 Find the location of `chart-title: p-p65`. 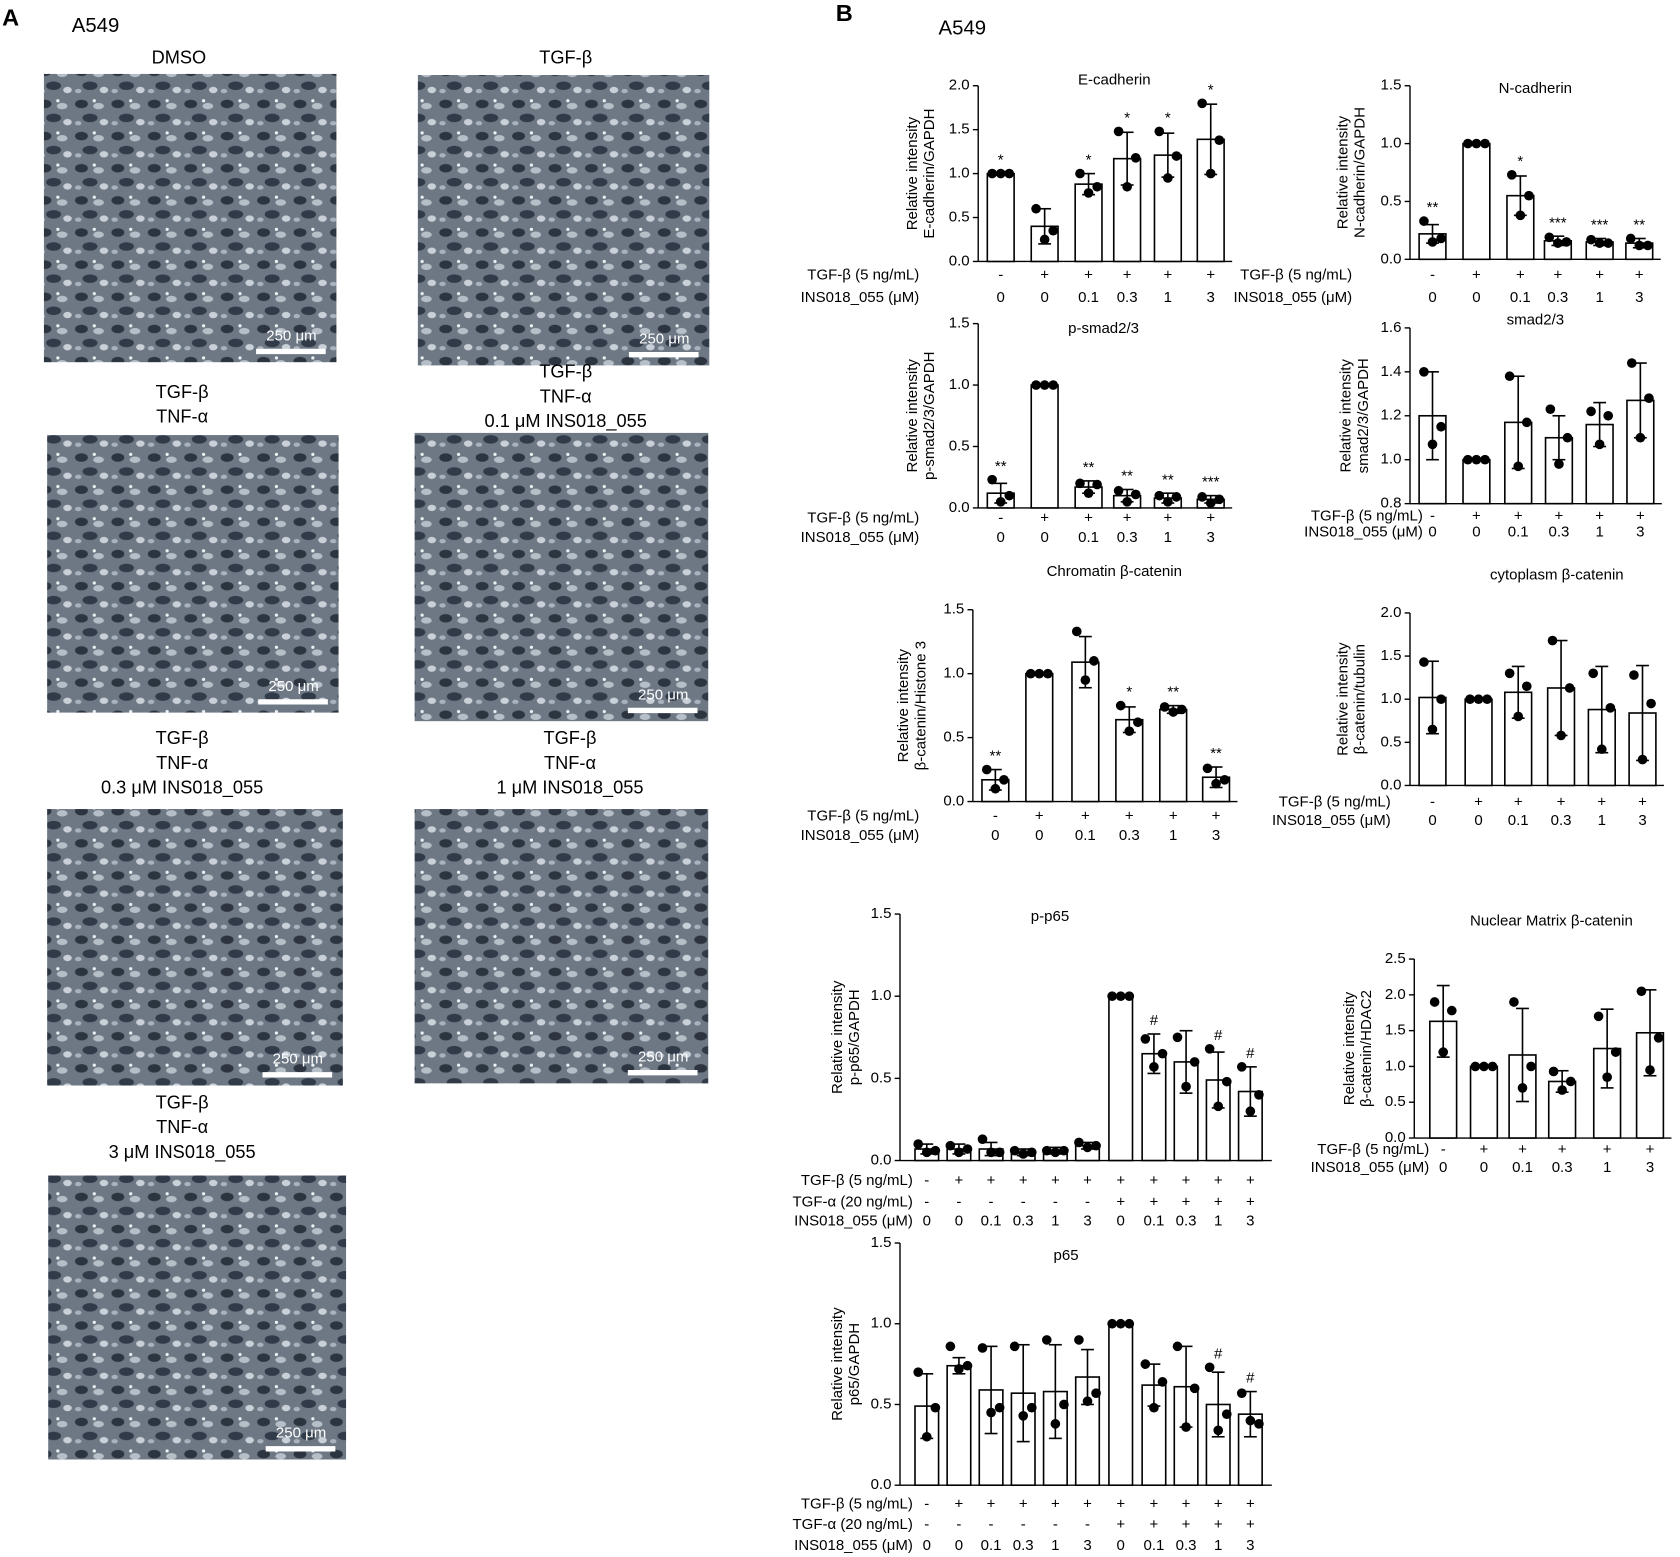

chart-title: p-p65 is located at coordinates (1050, 916).